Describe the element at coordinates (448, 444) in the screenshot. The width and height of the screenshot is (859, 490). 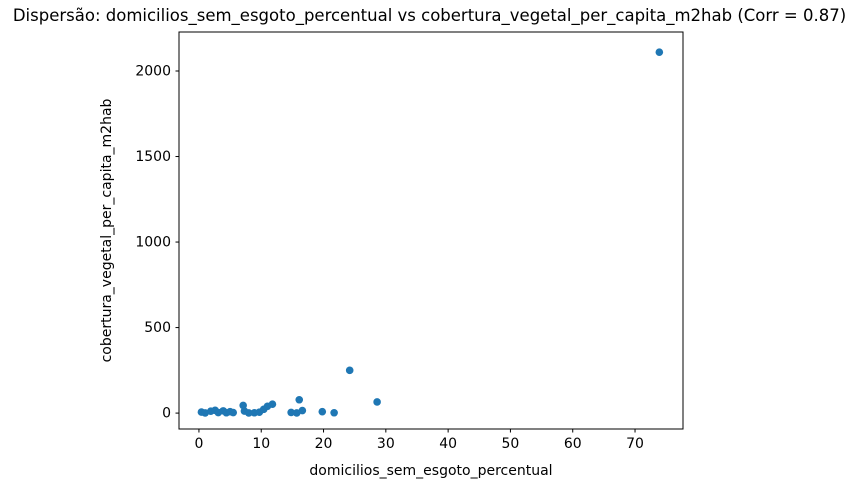
I see `x-tick-label: 40` at that location.